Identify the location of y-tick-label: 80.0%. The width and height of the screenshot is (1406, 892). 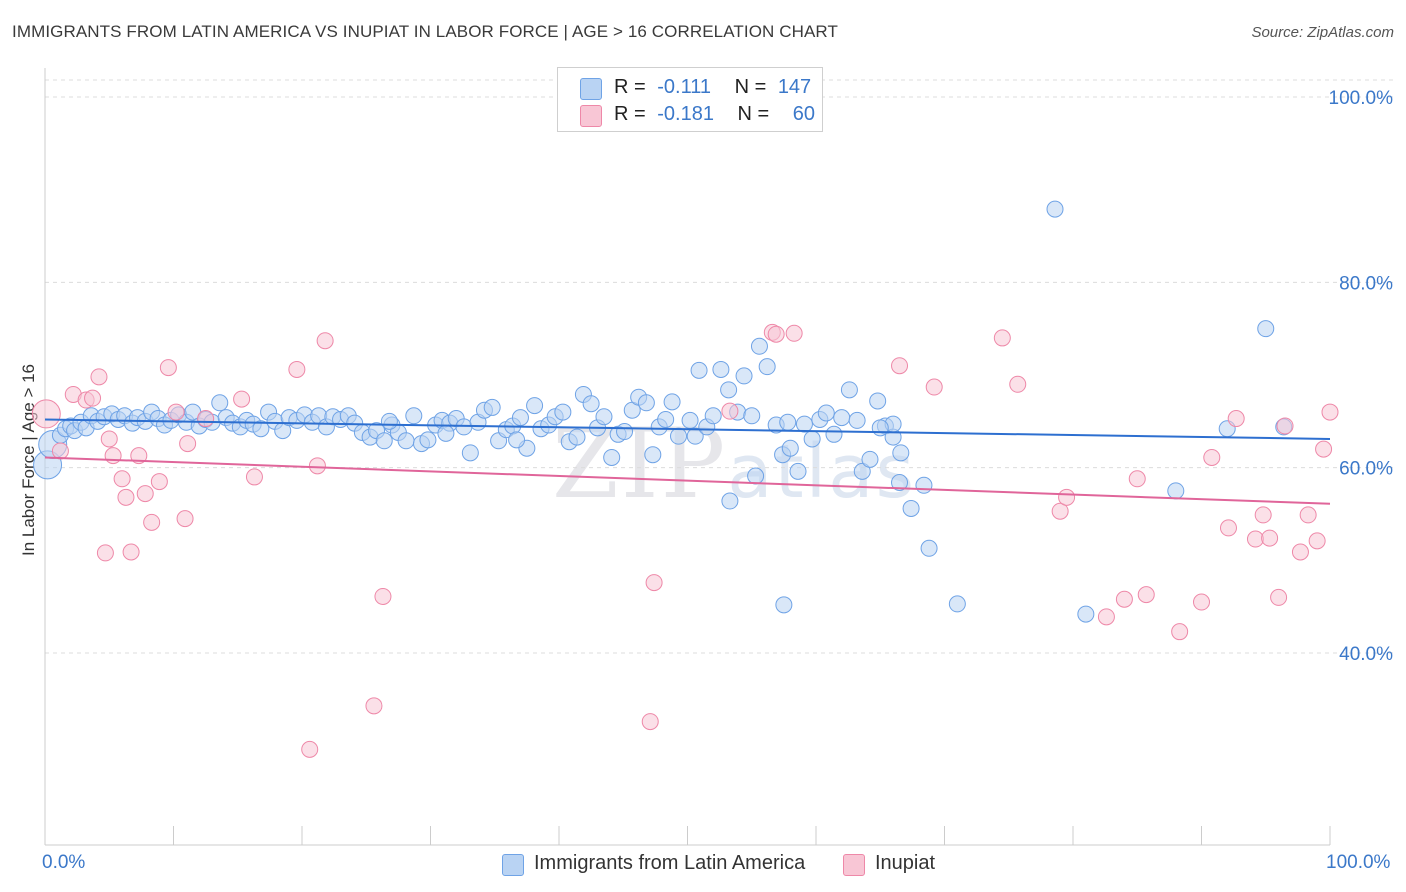
(1366, 283).